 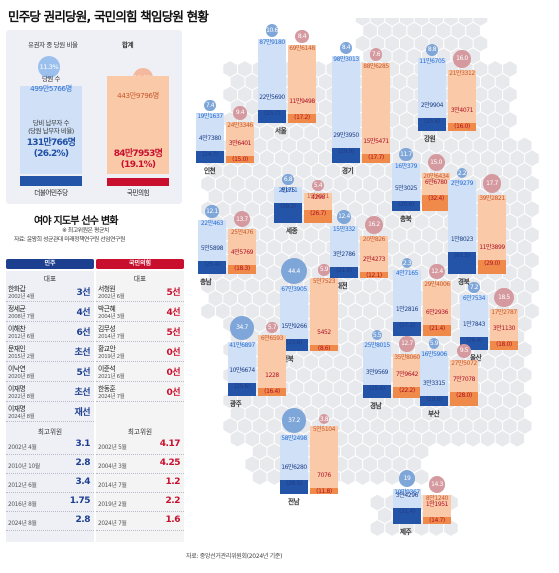 What do you see at coordinates (206, 282) in the screenshot?
I see `region-name: 충남` at bounding box center [206, 282].